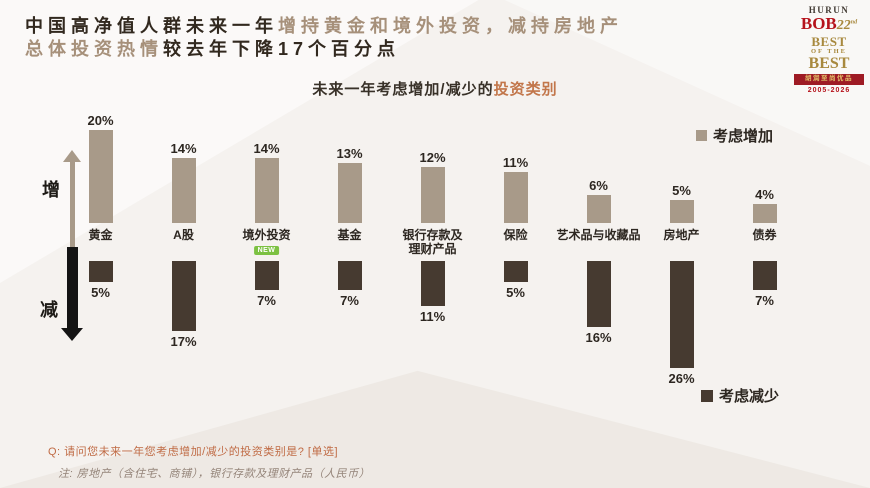 Image resolution: width=870 pixels, height=488 pixels. I want to click on logo-best-bottom: BEST, so click(829, 63).